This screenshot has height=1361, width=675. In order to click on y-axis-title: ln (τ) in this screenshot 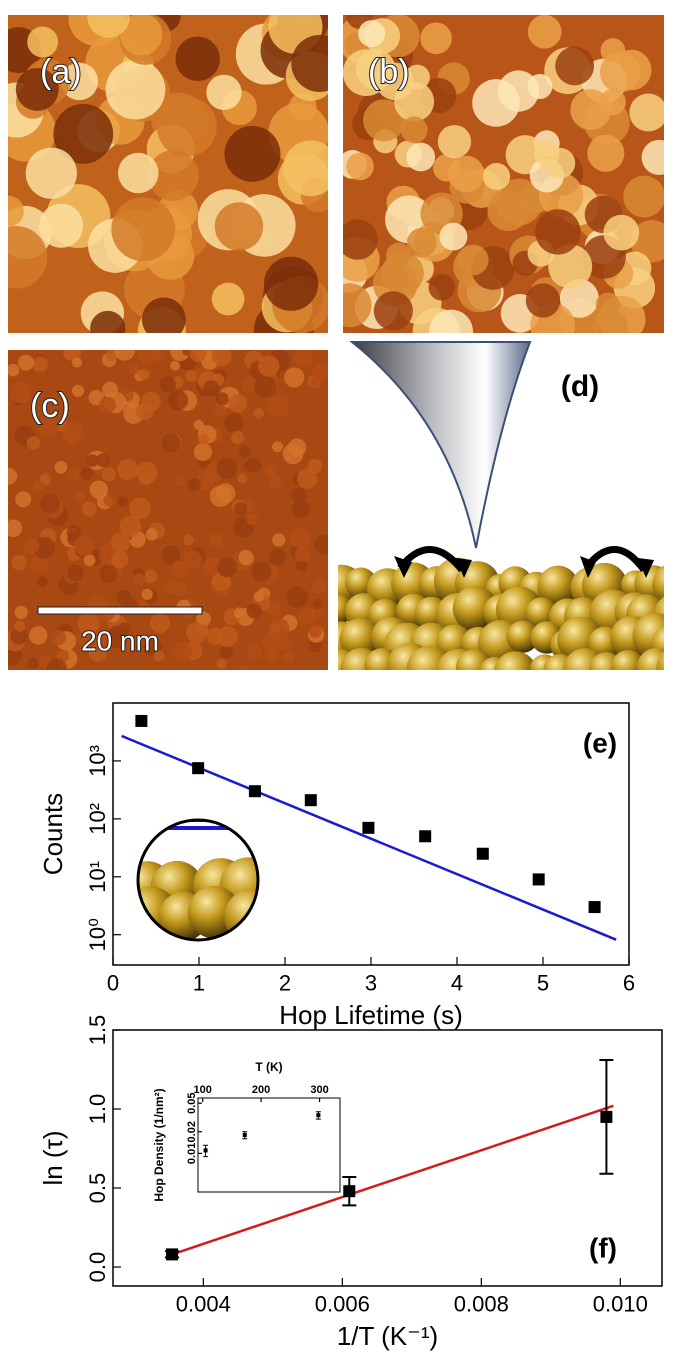, I will do `click(53, 1157)`.